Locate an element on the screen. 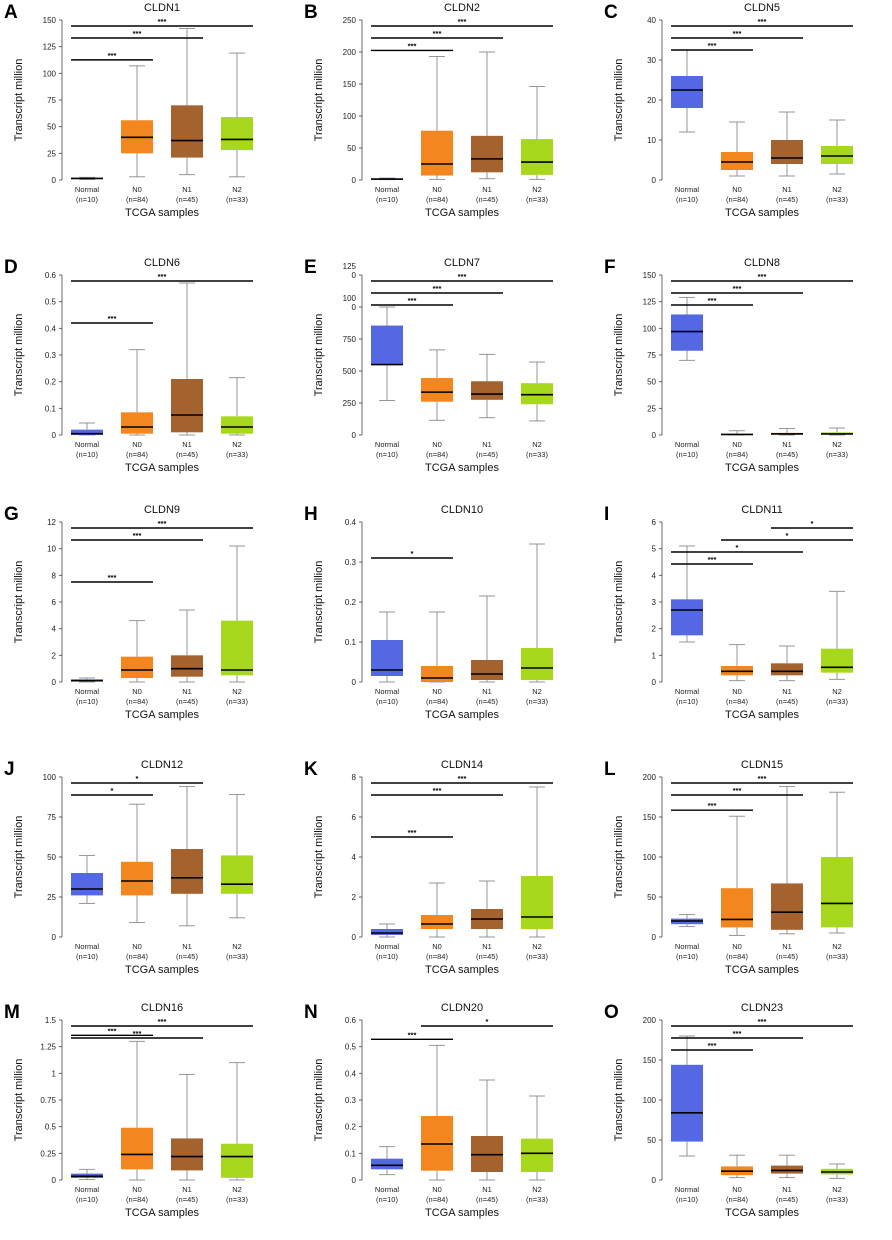 The height and width of the screenshot is (1240, 892). y-tick-label: 150 is located at coordinates (350, 84).